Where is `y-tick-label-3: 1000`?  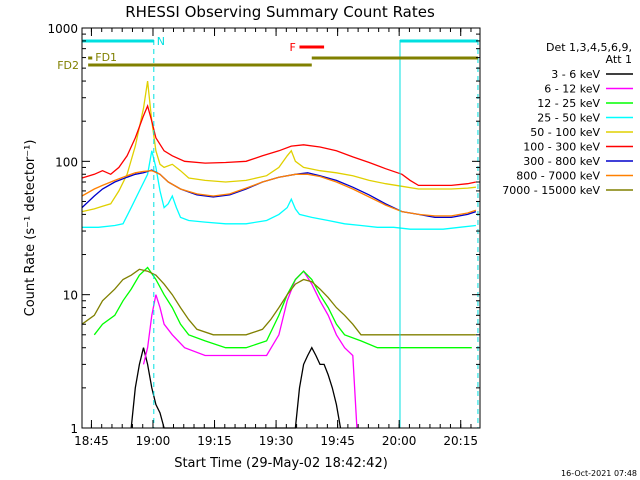 y-tick-label-3: 1000 is located at coordinates (62, 29).